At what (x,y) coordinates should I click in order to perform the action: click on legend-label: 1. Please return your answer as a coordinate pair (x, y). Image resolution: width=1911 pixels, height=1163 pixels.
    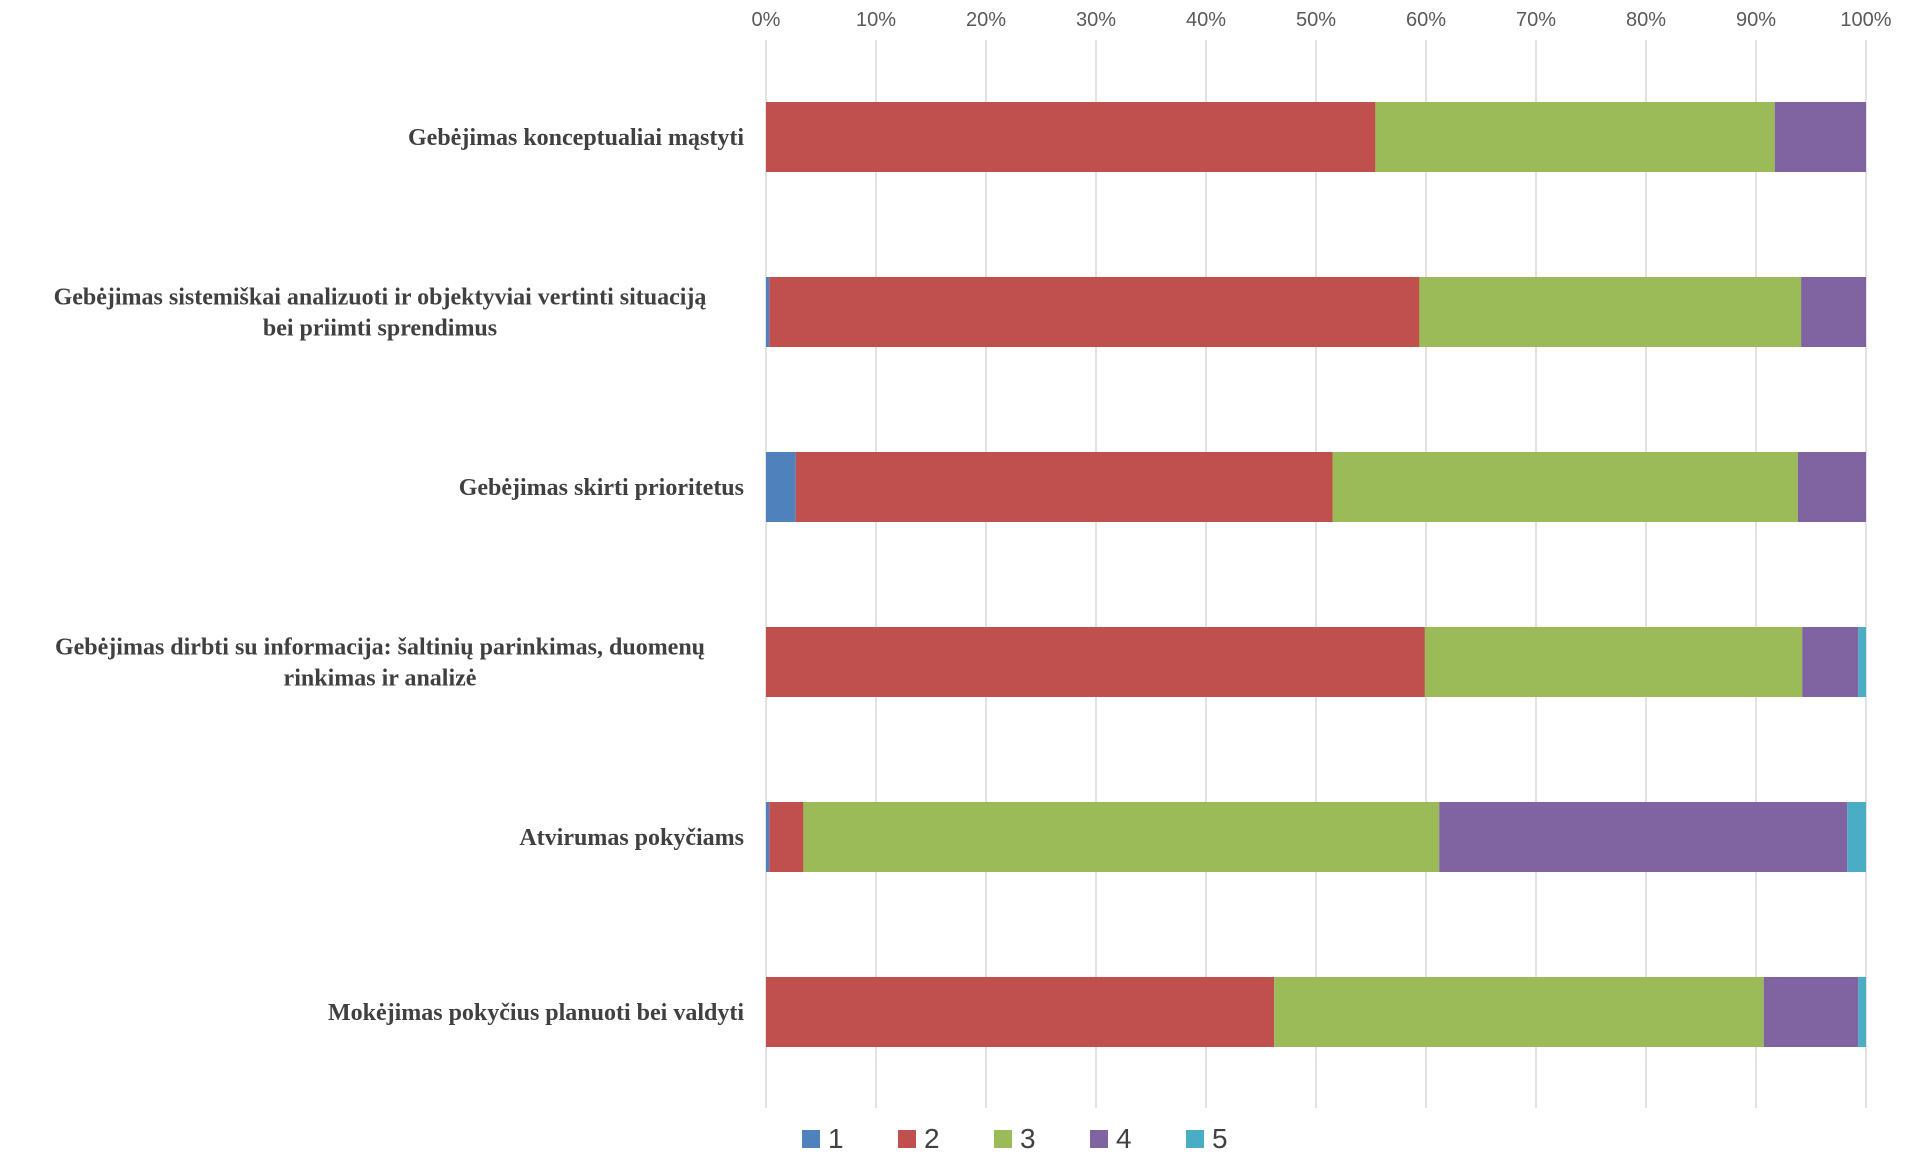
    Looking at the image, I should click on (836, 1138).